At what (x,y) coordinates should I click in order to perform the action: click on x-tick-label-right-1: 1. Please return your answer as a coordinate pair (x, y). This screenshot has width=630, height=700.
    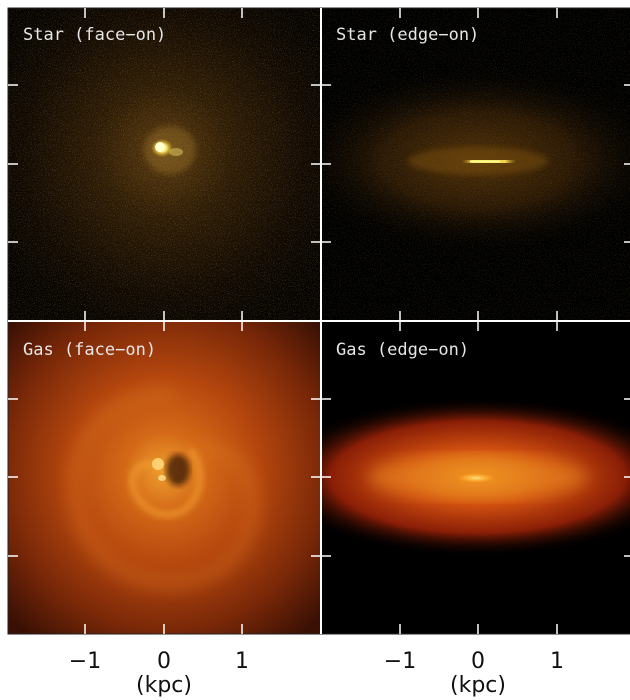
    Looking at the image, I should click on (557, 661).